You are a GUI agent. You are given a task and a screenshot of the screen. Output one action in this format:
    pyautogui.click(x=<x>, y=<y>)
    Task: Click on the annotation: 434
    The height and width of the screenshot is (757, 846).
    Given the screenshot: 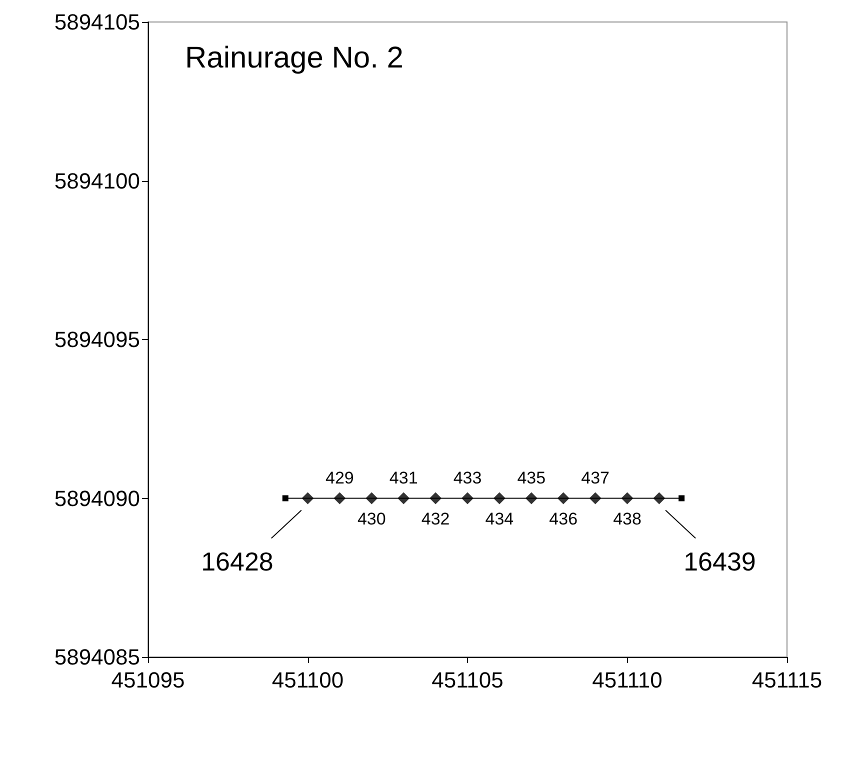 What is the action you would take?
    pyautogui.click(x=499, y=518)
    